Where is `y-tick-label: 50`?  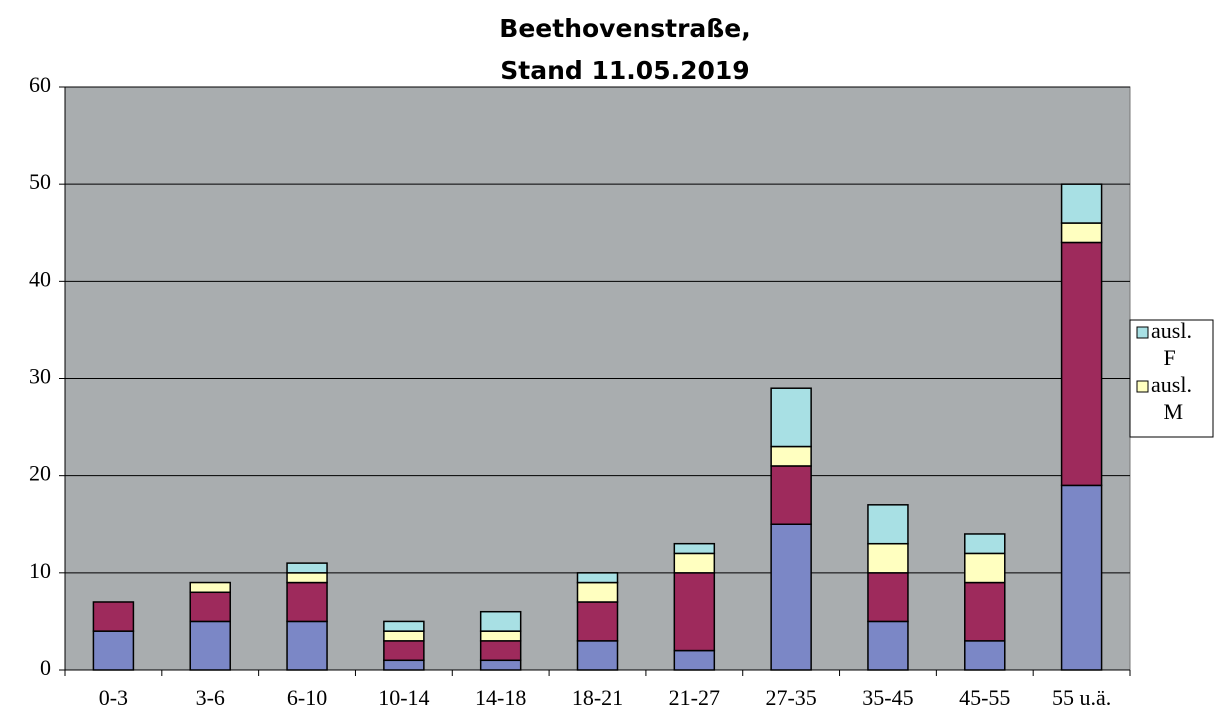 y-tick-label: 50 is located at coordinates (40, 181).